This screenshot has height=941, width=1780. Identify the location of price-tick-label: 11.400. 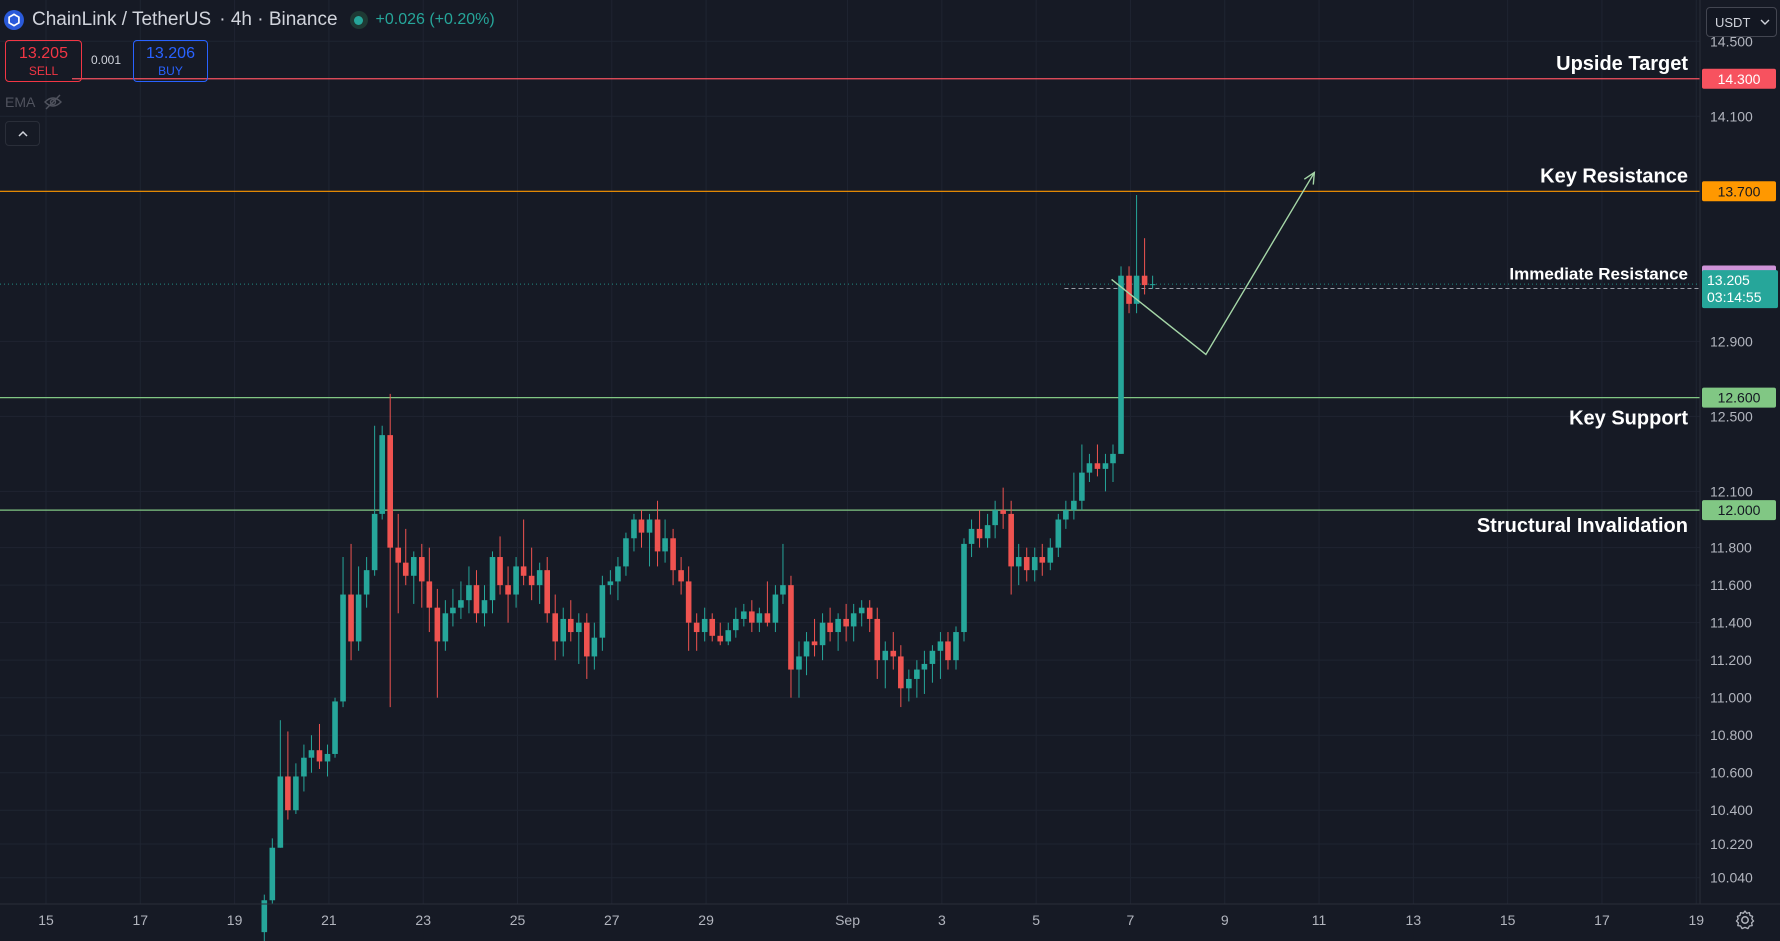
(1731, 623).